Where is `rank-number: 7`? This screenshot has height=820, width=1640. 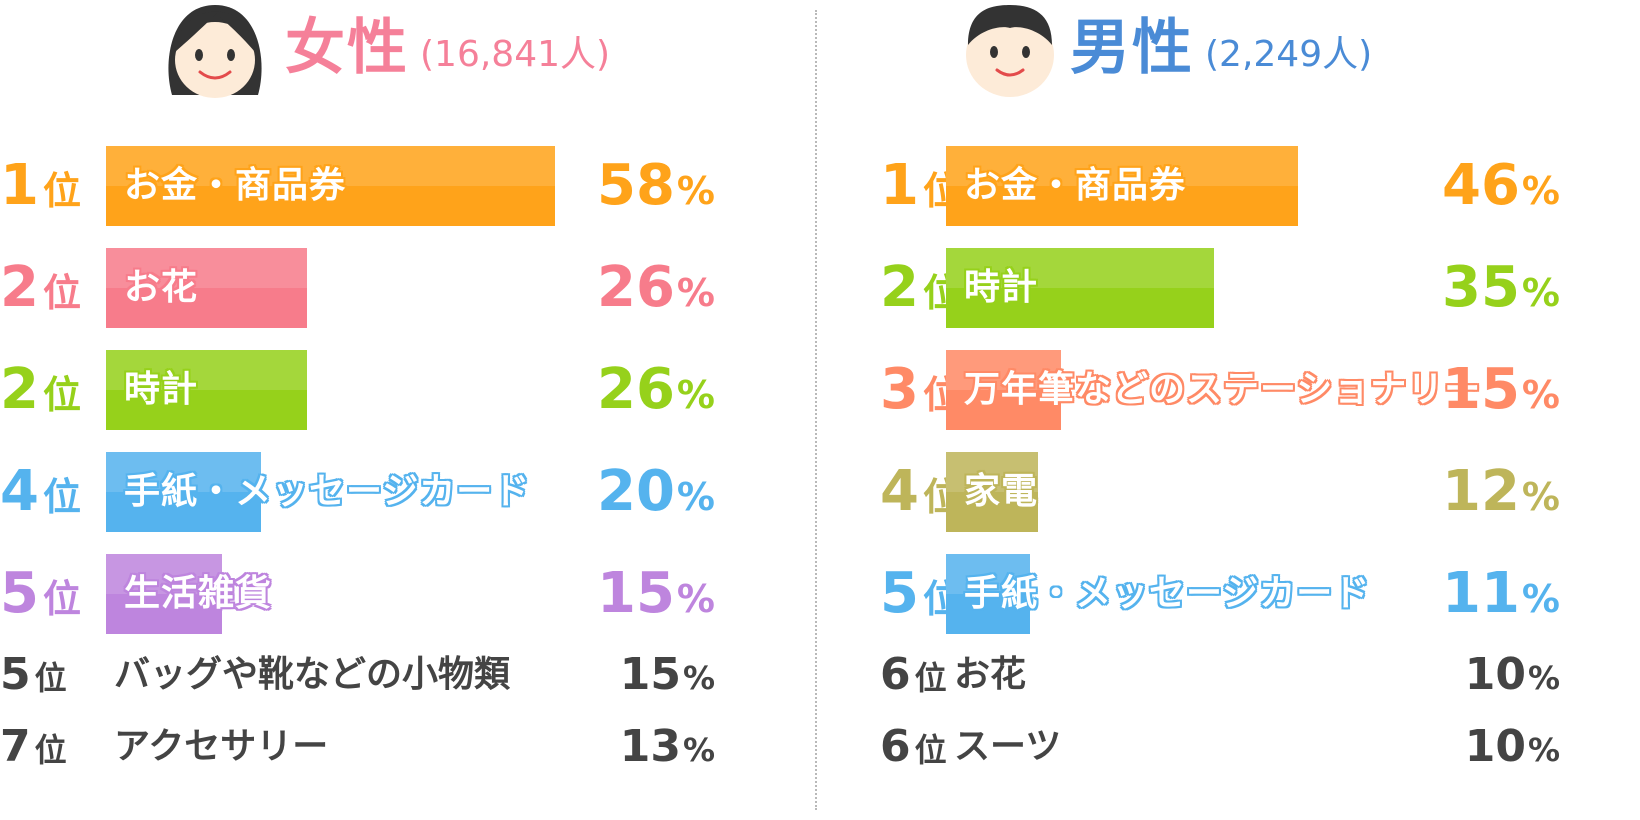 rank-number: 7 is located at coordinates (15, 746).